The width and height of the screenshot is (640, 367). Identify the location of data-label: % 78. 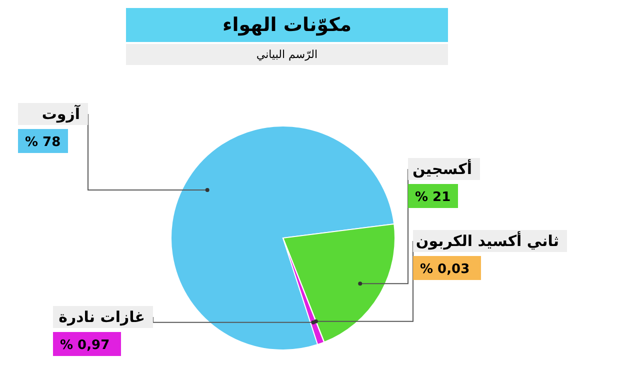
(43, 142).